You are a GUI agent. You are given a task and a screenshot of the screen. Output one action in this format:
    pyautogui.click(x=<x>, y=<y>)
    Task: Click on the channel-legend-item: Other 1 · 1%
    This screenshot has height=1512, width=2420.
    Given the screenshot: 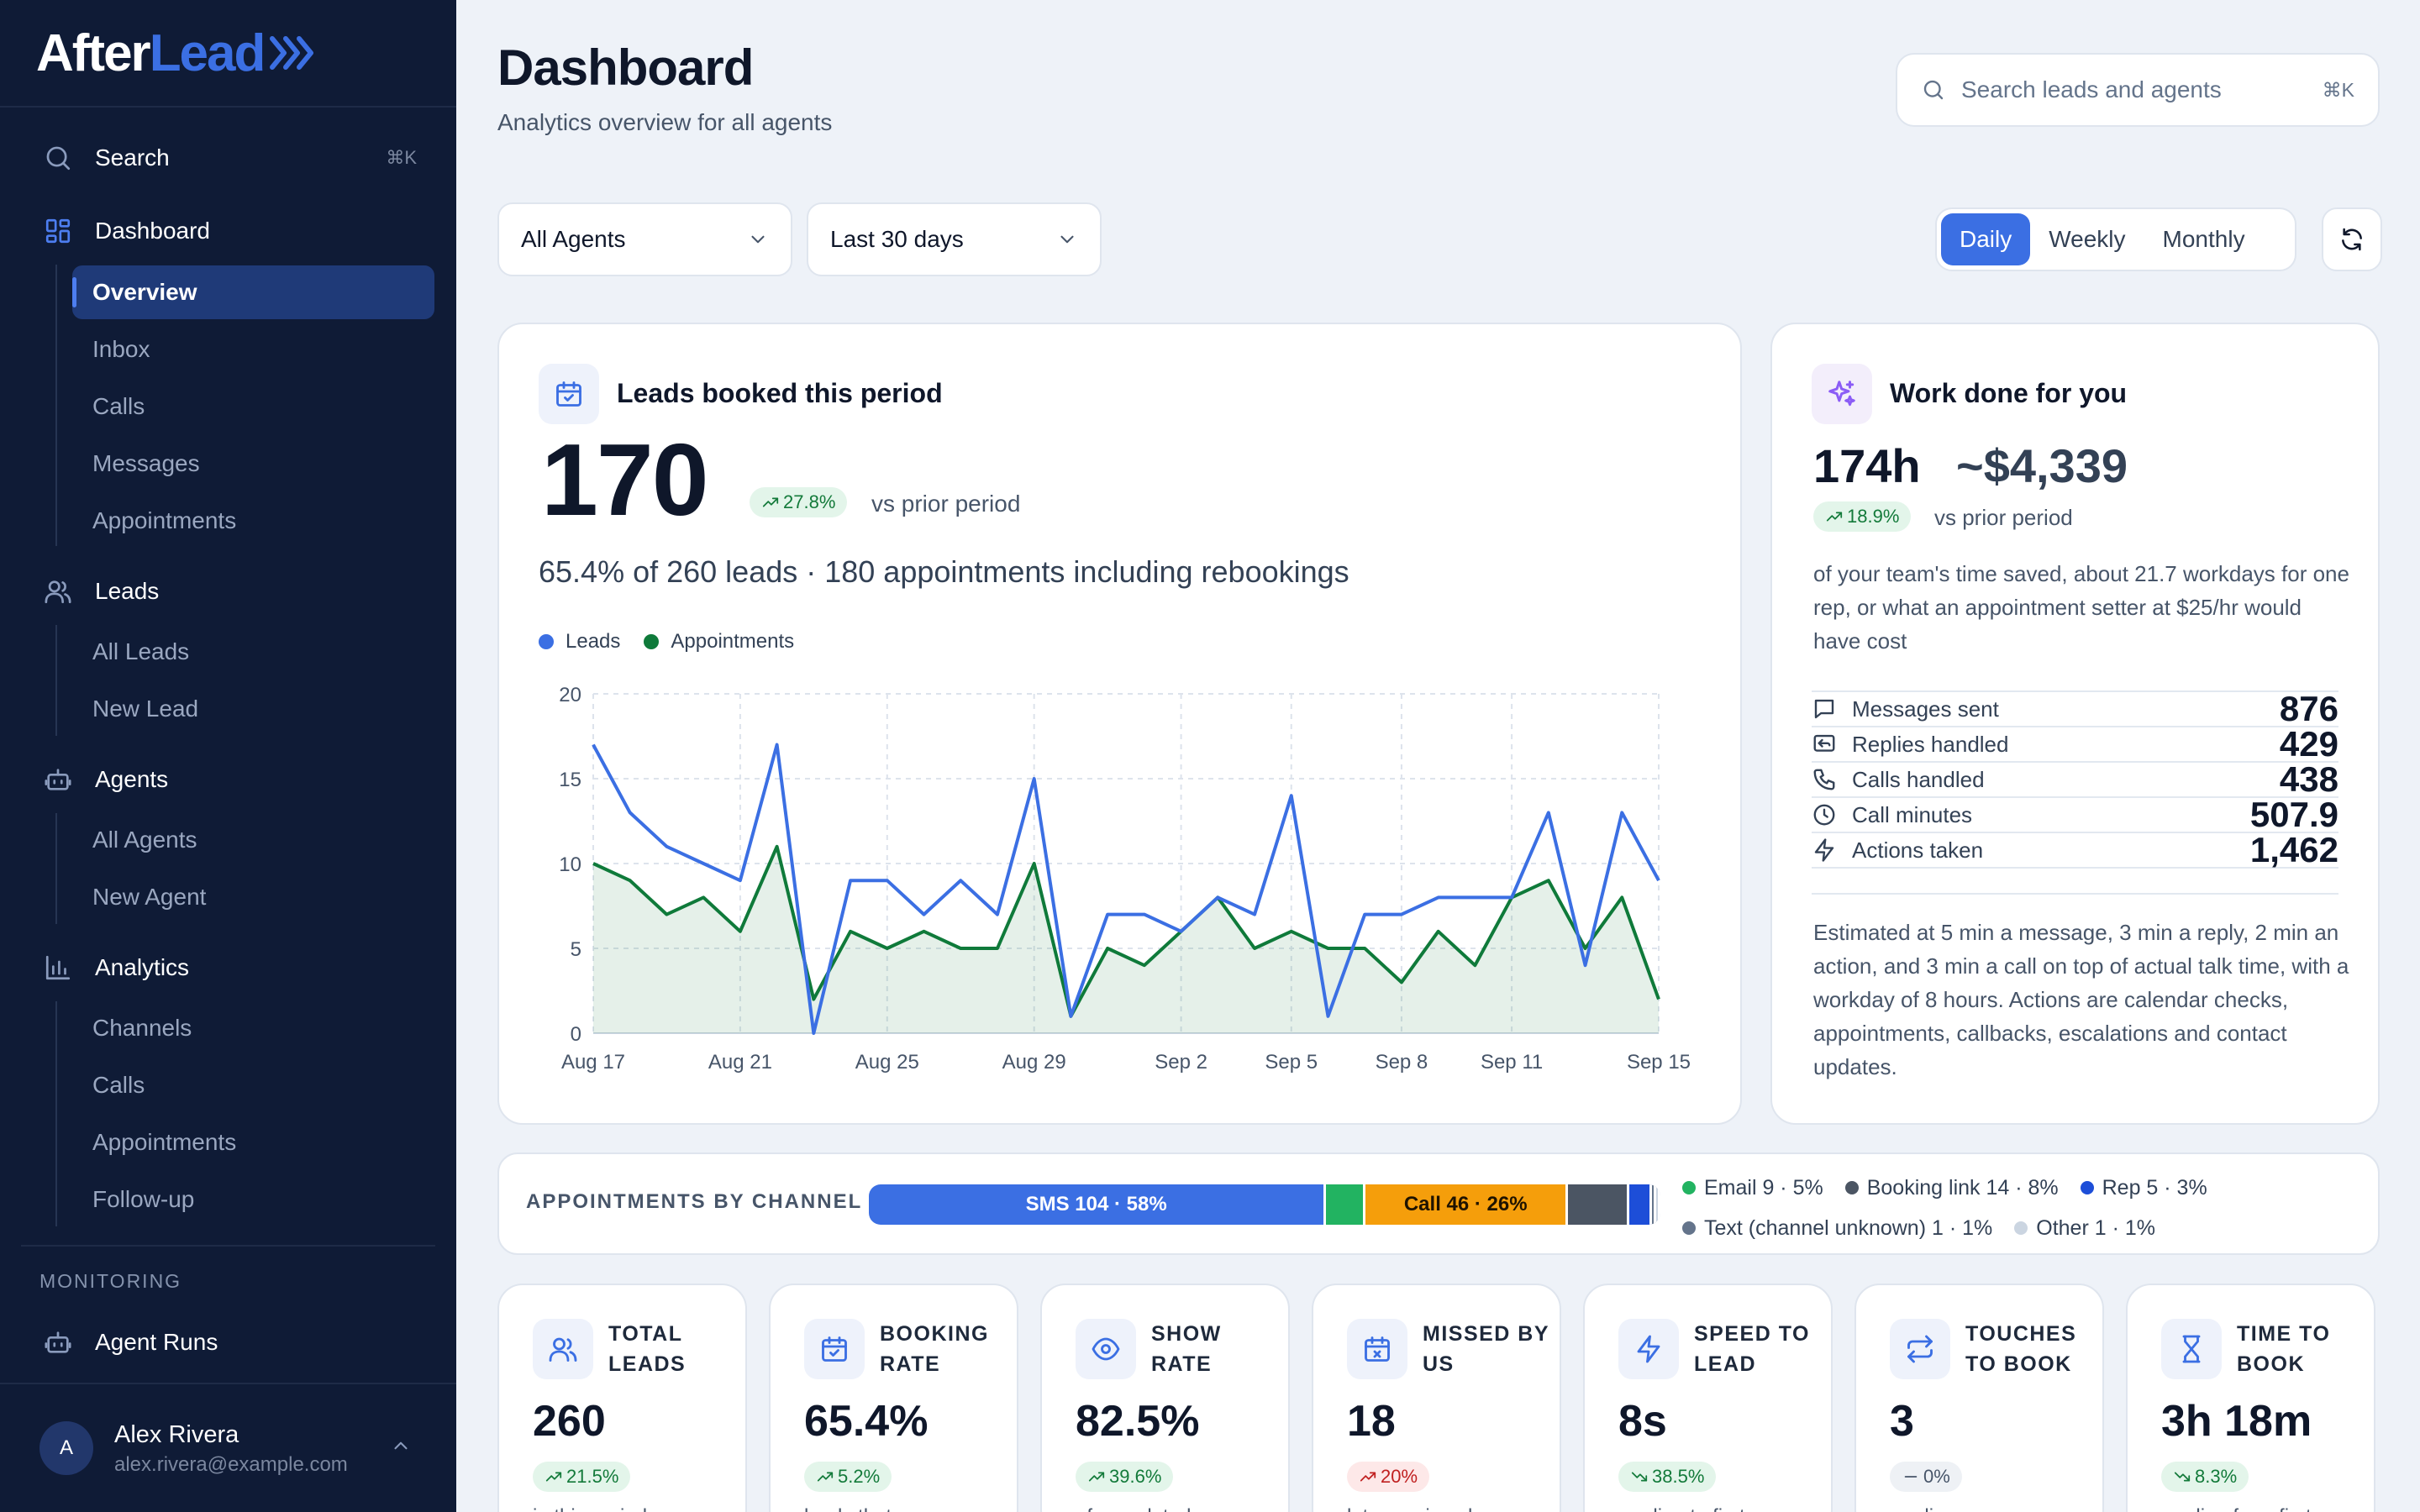 What is the action you would take?
    pyautogui.click(x=2085, y=1228)
    